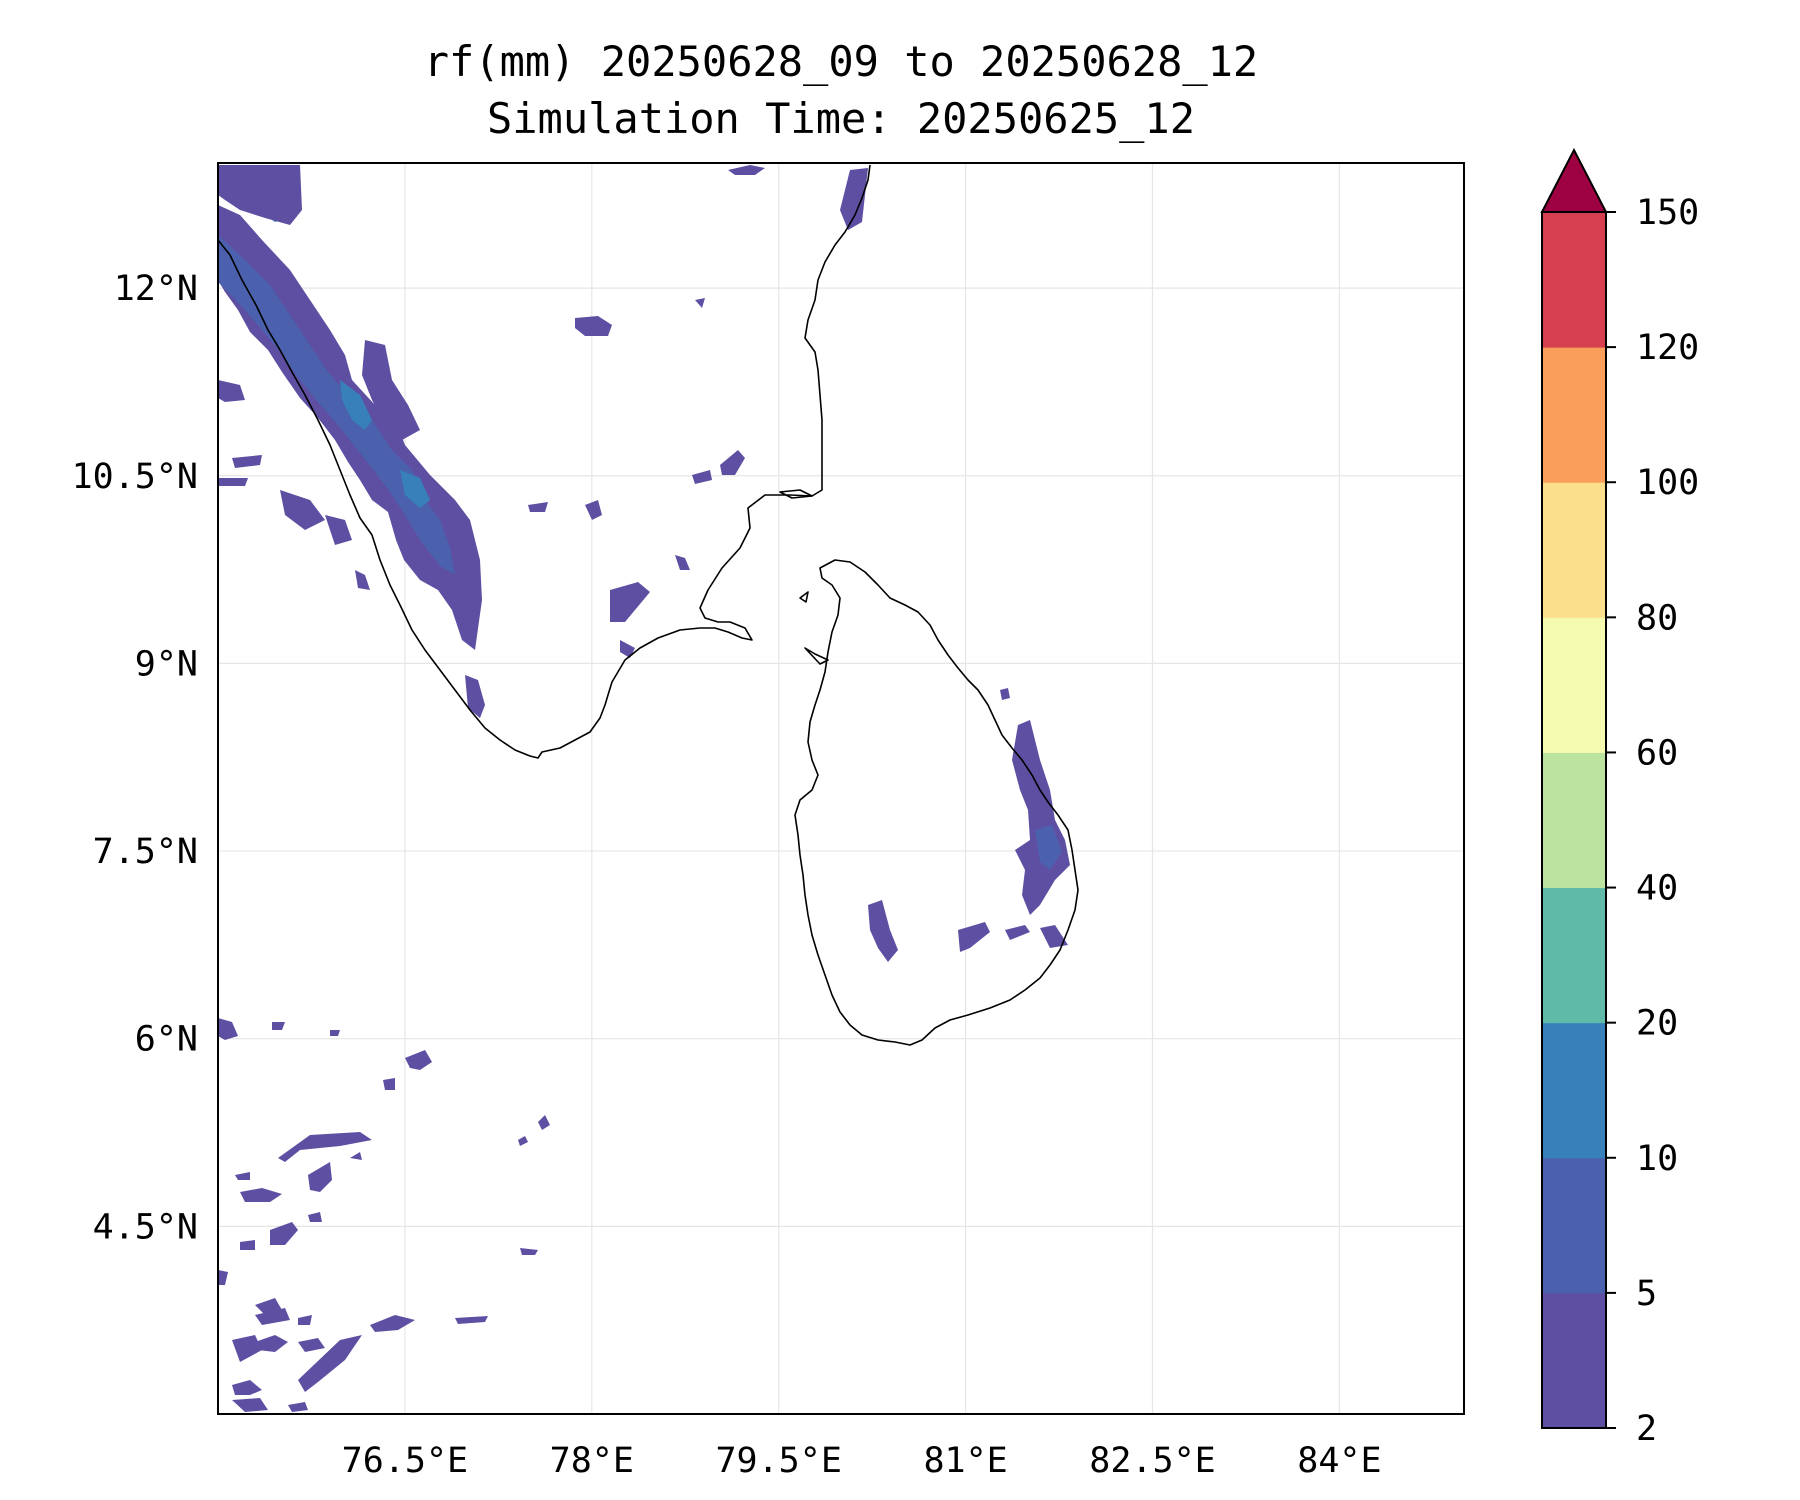  Describe the element at coordinates (475, 696) in the screenshot. I see `rain-area-south-ghats` at that location.